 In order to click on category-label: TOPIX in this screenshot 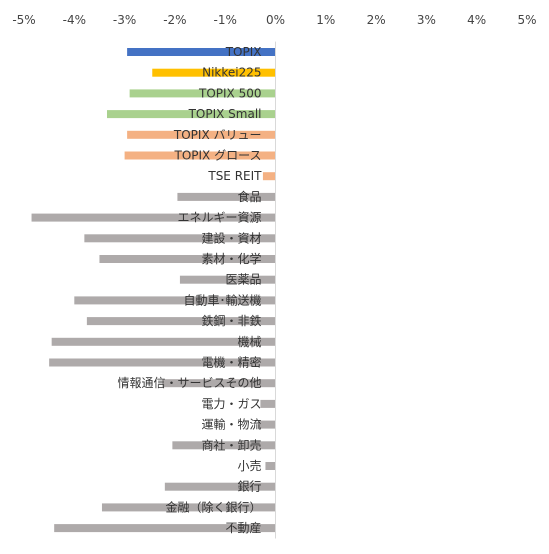, I will do `click(243, 52)`.